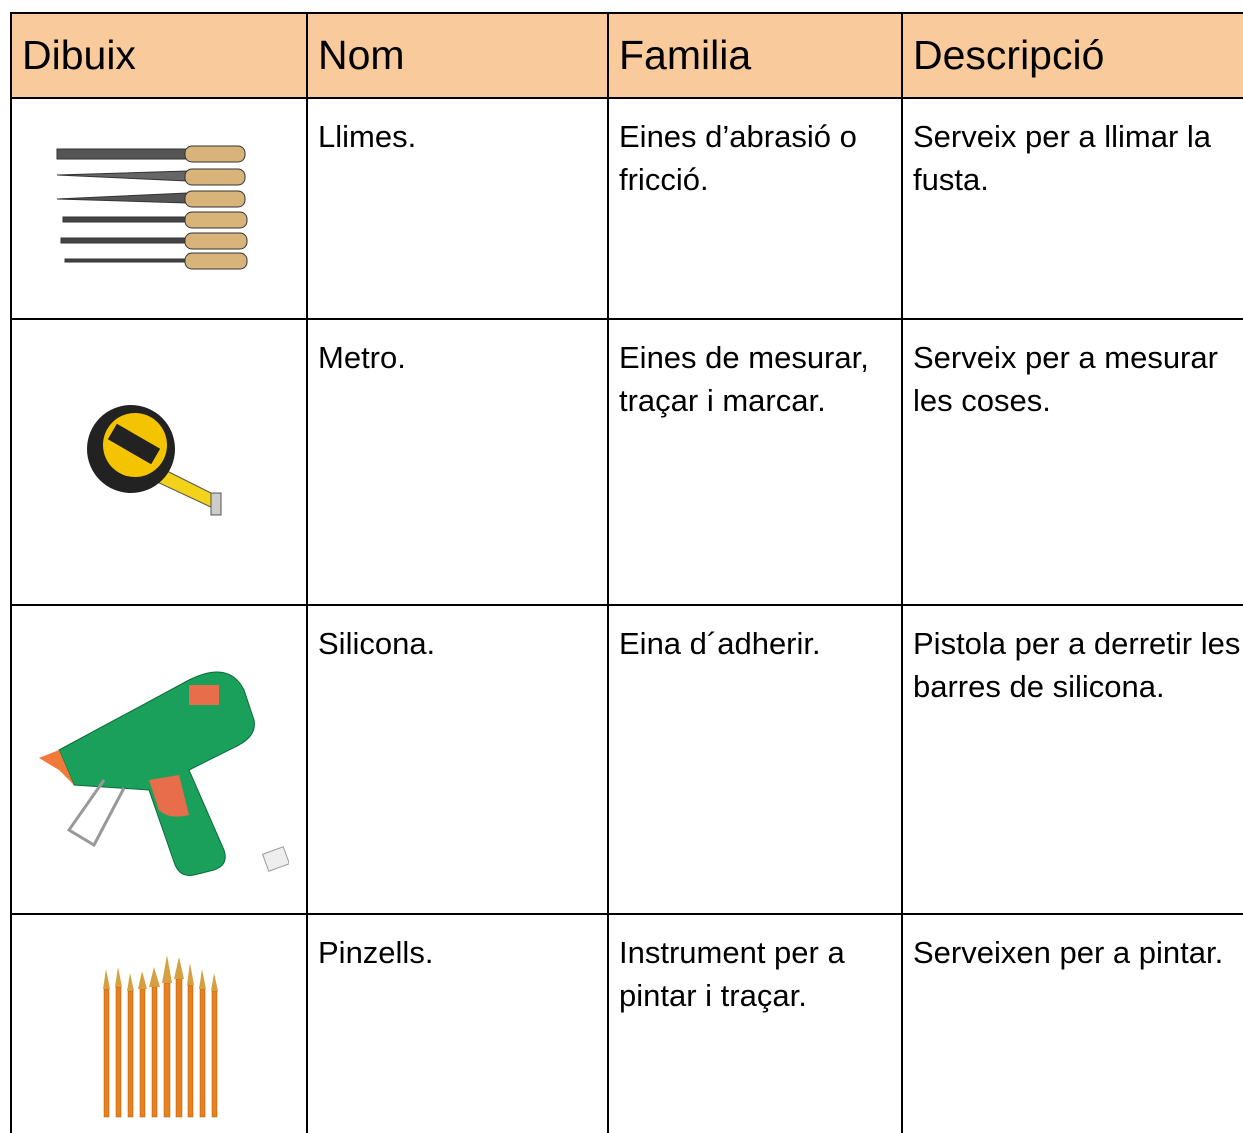  What do you see at coordinates (457, 1023) in the screenshot?
I see `name-cell: Pinzells.` at bounding box center [457, 1023].